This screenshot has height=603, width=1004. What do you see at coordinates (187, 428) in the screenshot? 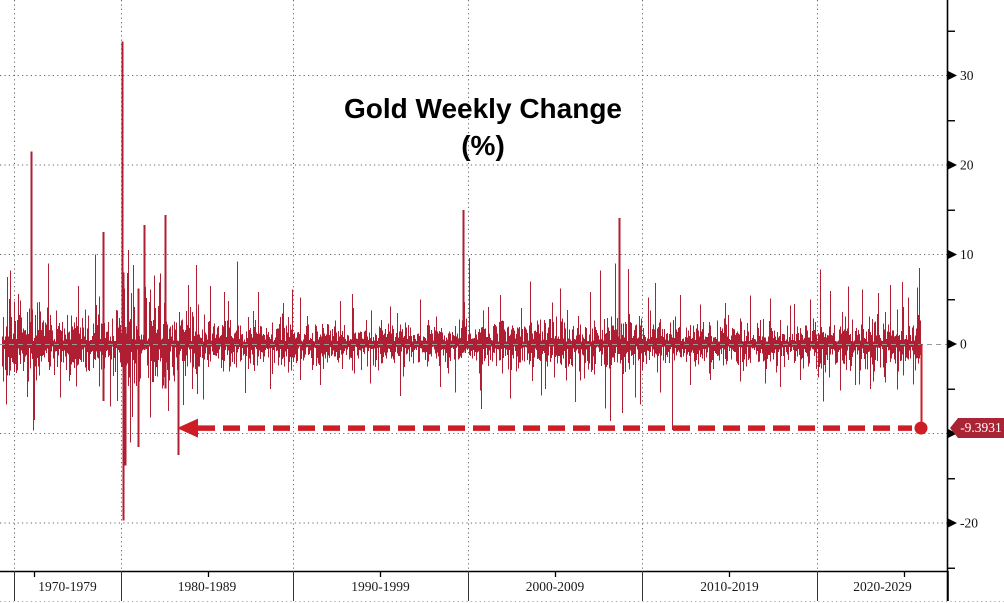
I see `arrowhead-left-icon` at bounding box center [187, 428].